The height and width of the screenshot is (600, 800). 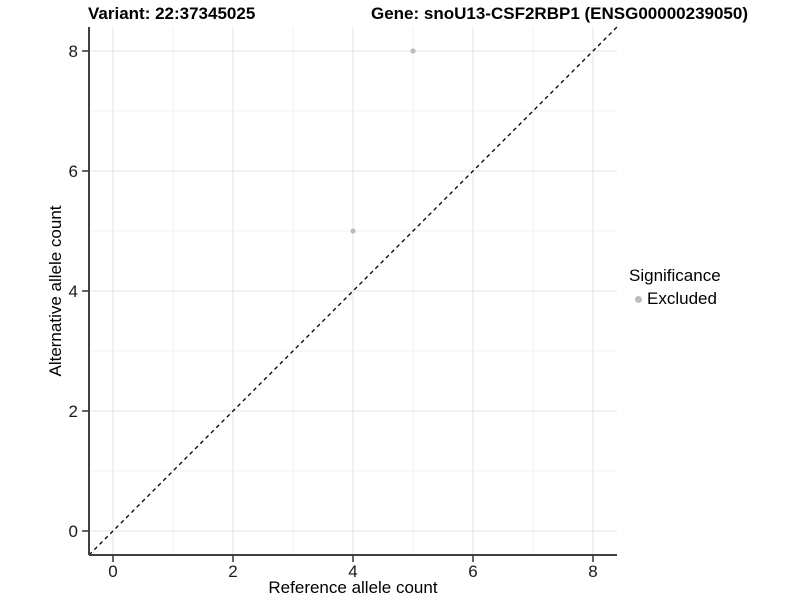 I want to click on plot-title-variant: Variant: 22:37345025, so click(x=172, y=13).